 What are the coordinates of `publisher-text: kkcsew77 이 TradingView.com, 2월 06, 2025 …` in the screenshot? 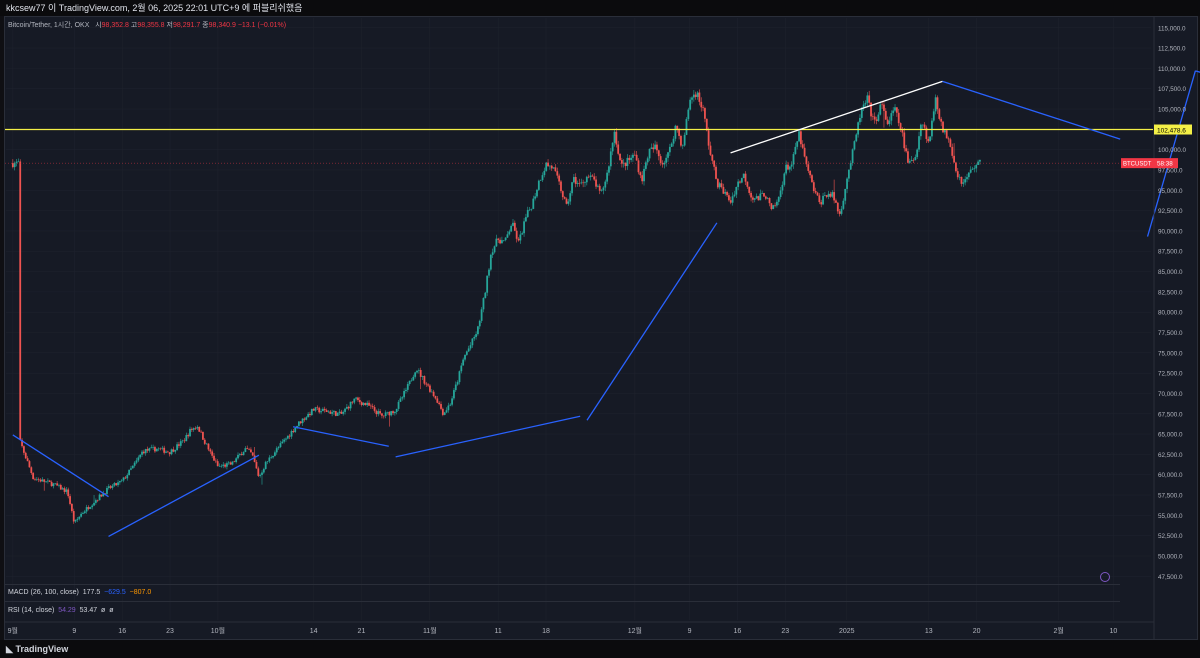 It's located at (154, 8).